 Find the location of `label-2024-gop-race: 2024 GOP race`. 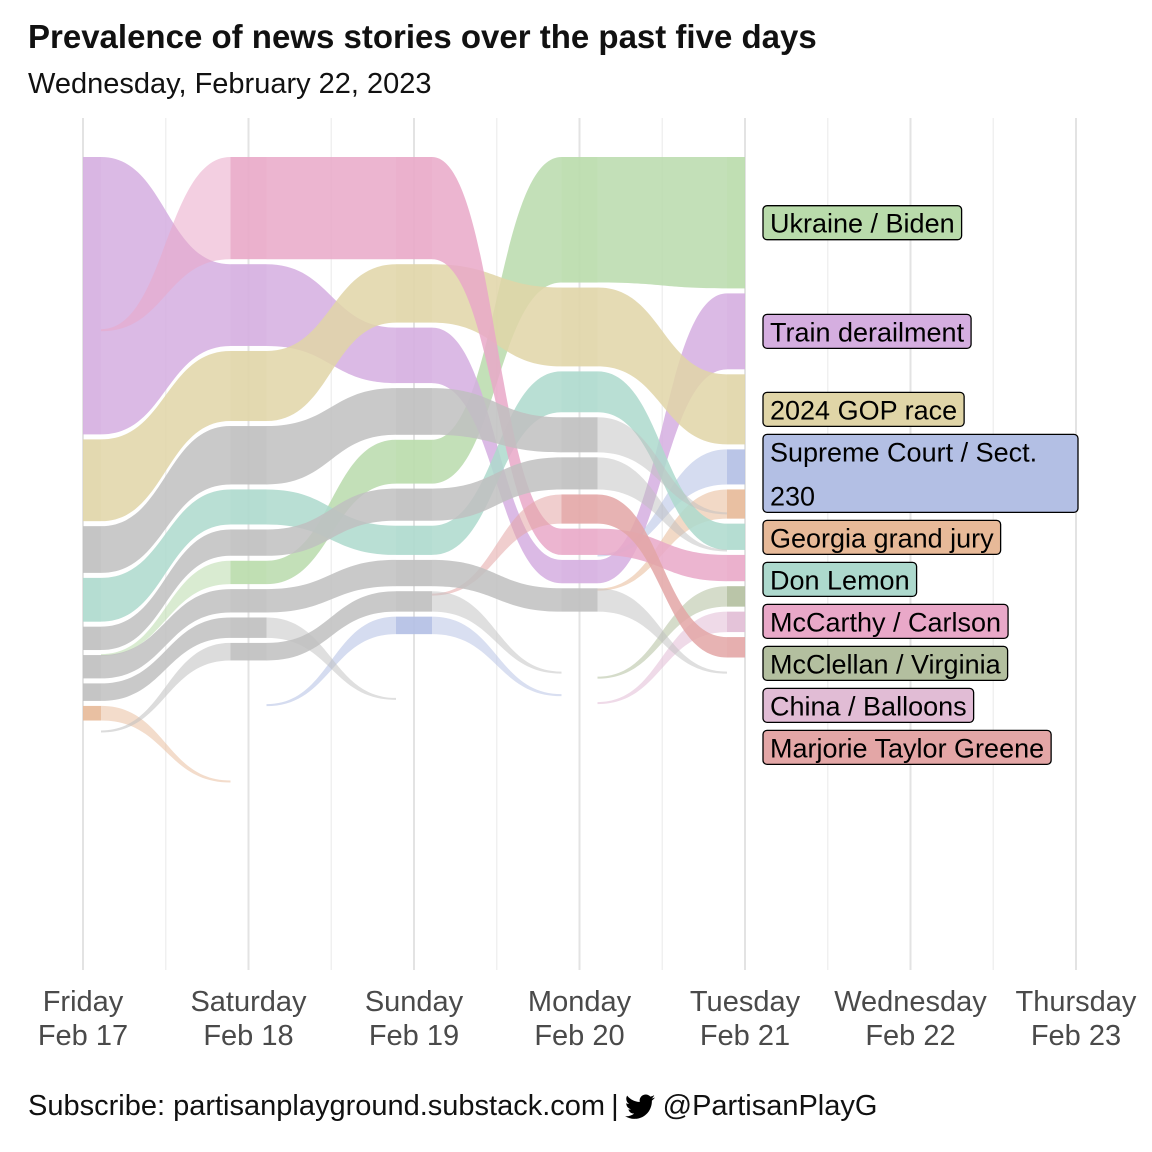

label-2024-gop-race: 2024 GOP race is located at coordinates (863, 409).